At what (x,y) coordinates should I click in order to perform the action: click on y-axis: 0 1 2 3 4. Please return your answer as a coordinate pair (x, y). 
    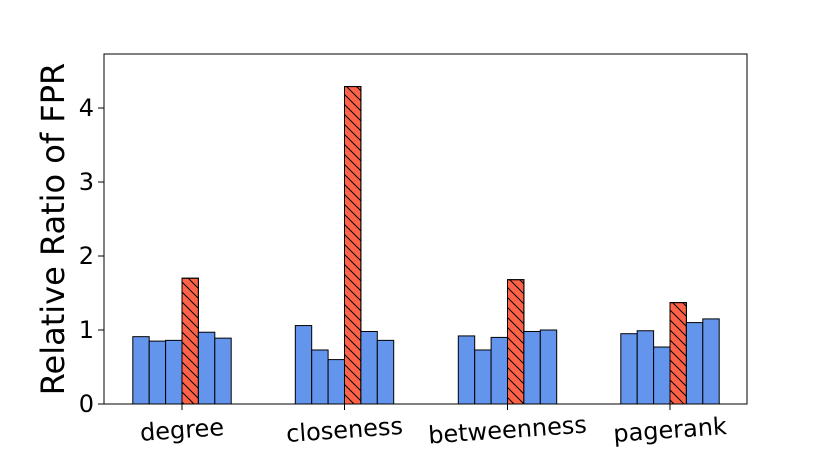
    Looking at the image, I should click on (91, 256).